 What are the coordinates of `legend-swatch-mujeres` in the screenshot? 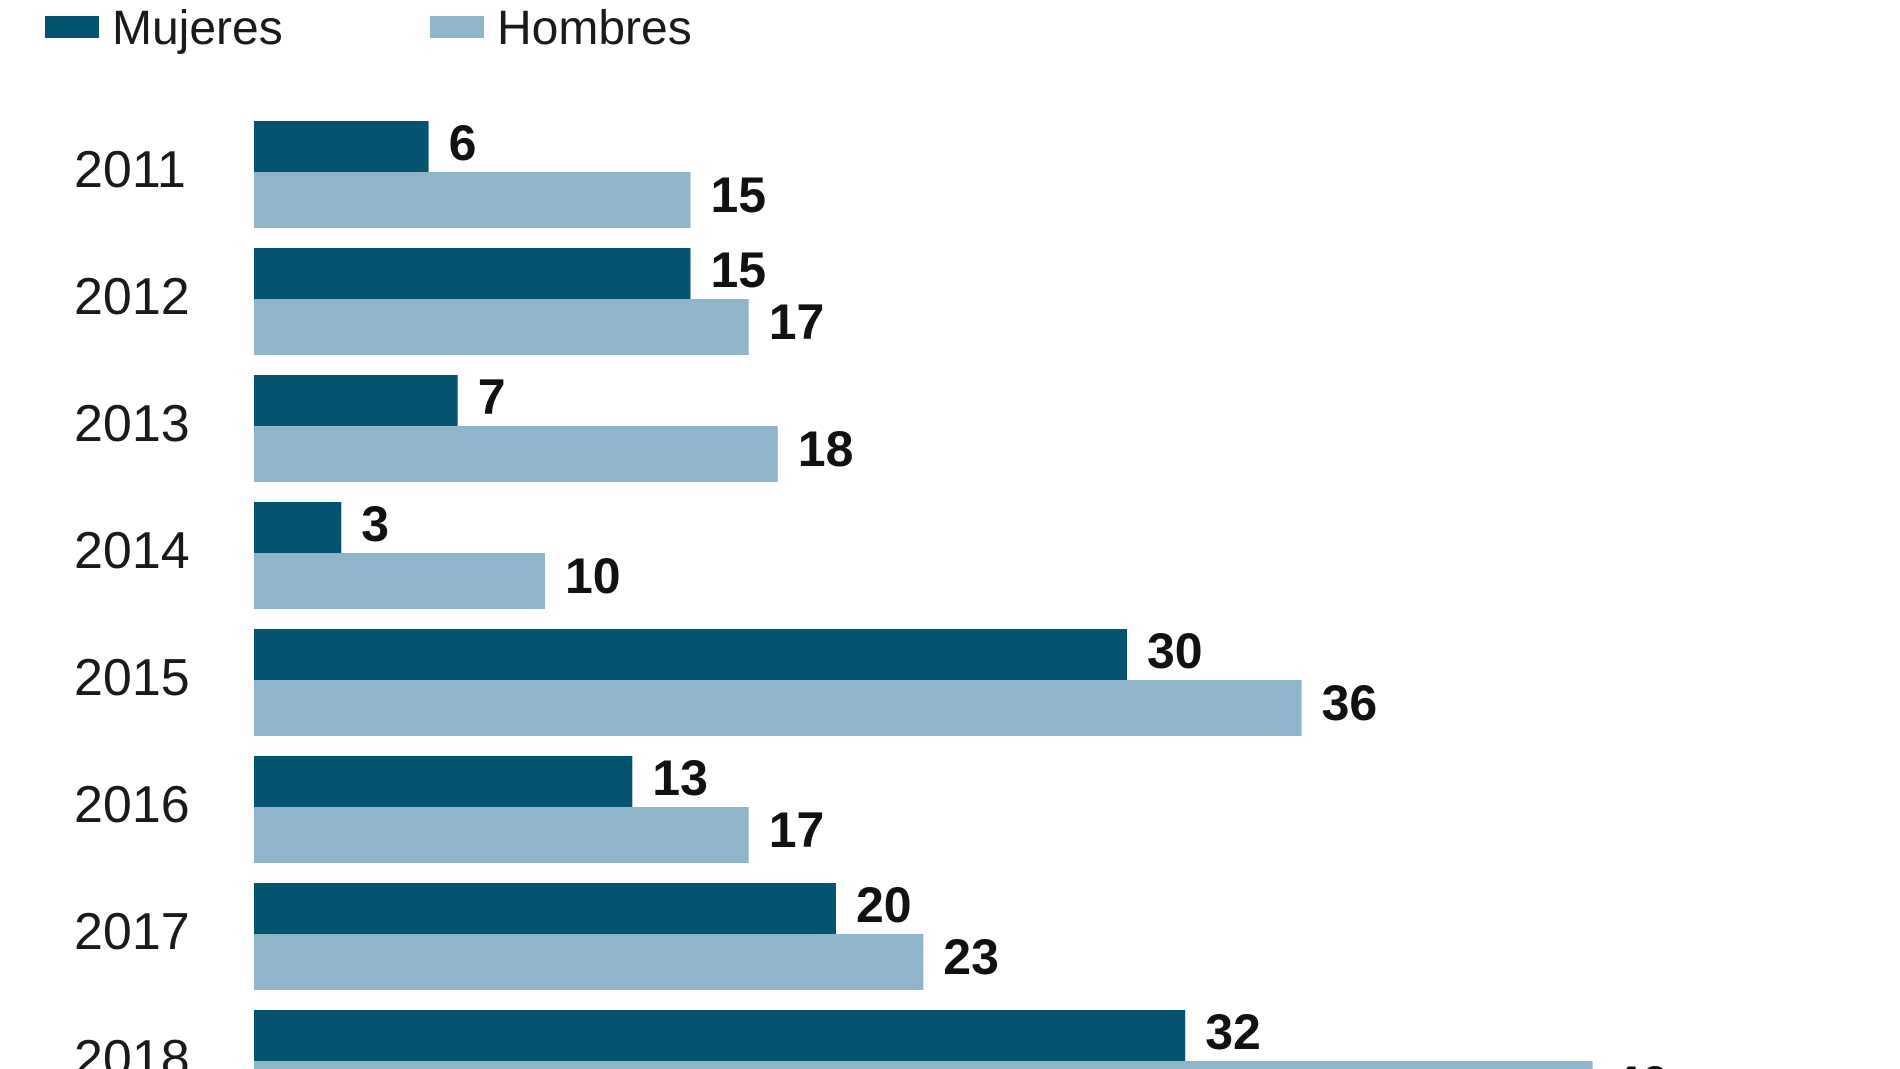 It's located at (72, 27).